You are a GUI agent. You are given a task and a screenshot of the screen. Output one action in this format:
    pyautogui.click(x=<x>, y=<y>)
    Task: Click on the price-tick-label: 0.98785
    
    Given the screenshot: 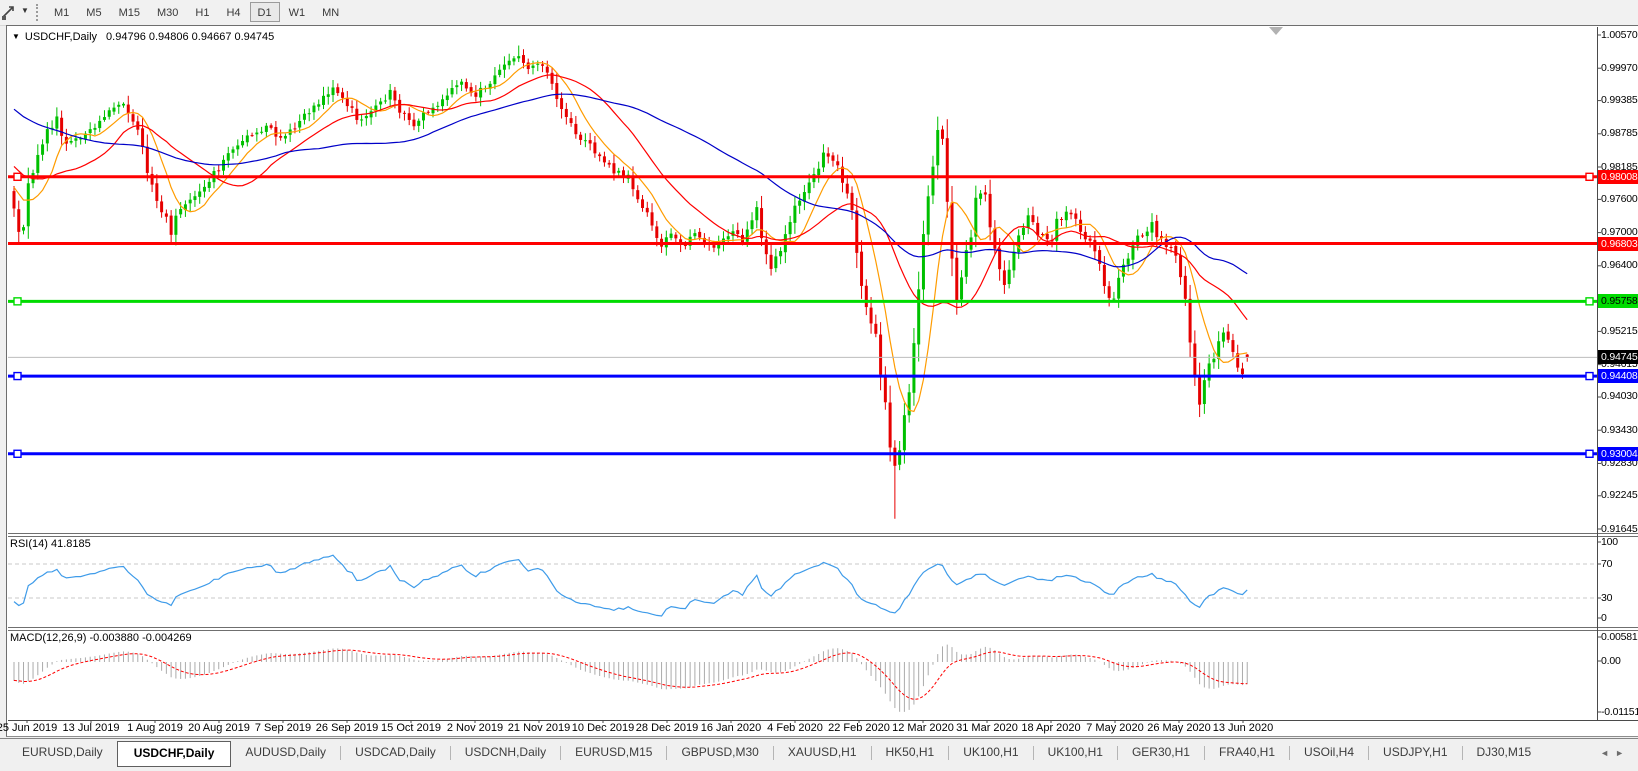 What is the action you would take?
    pyautogui.click(x=1619, y=133)
    